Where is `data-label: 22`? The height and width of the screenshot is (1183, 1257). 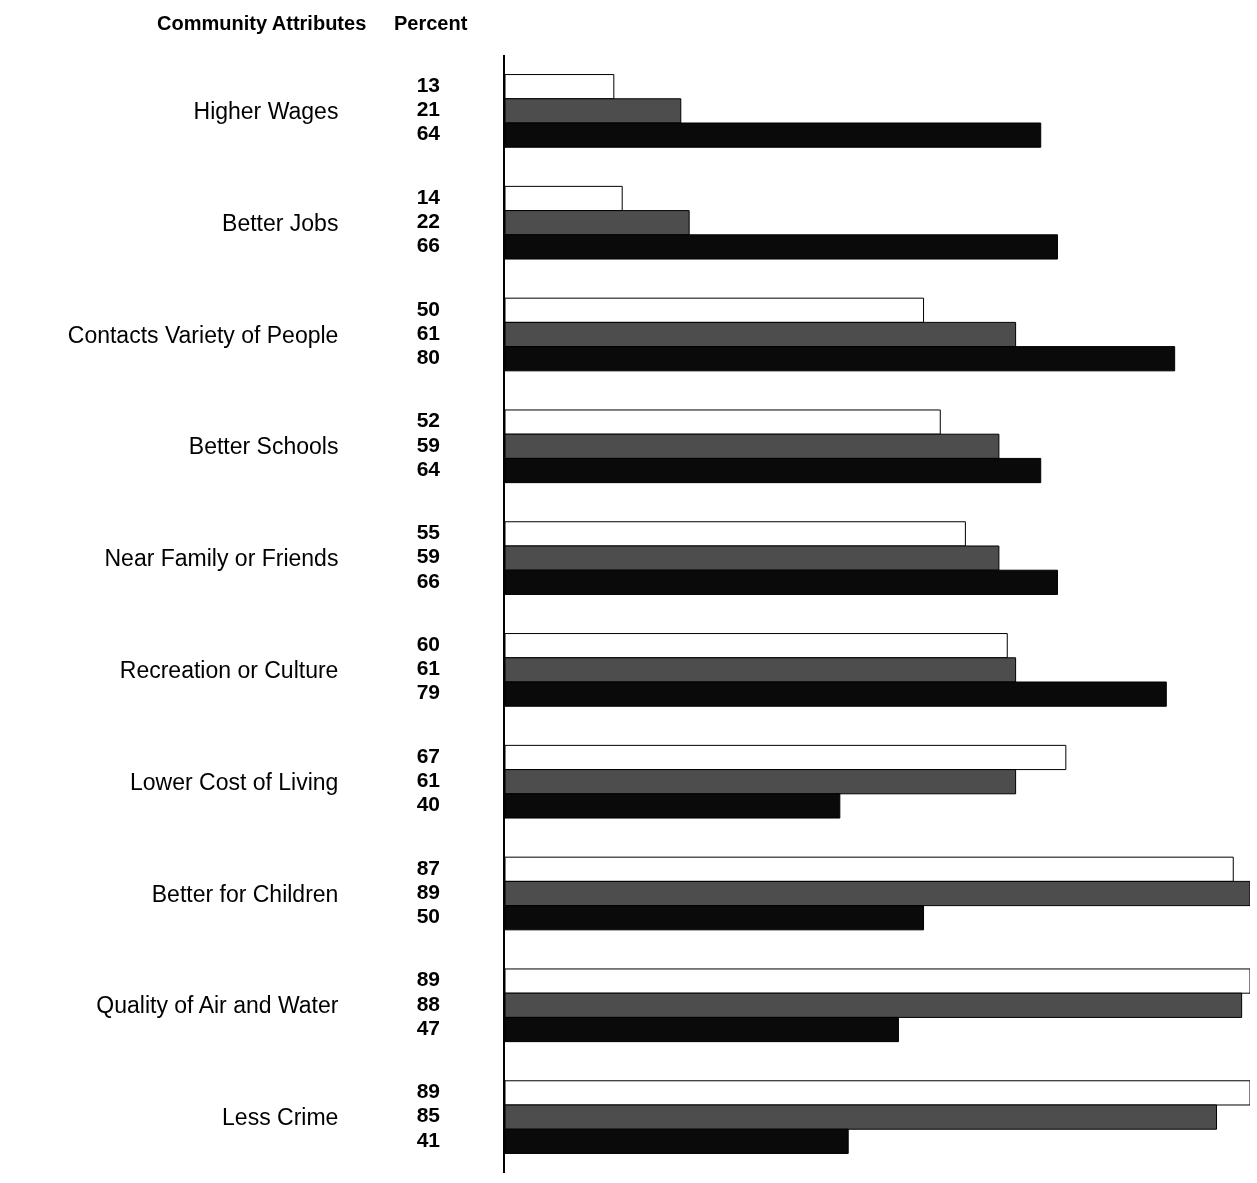 data-label: 22 is located at coordinates (428, 220).